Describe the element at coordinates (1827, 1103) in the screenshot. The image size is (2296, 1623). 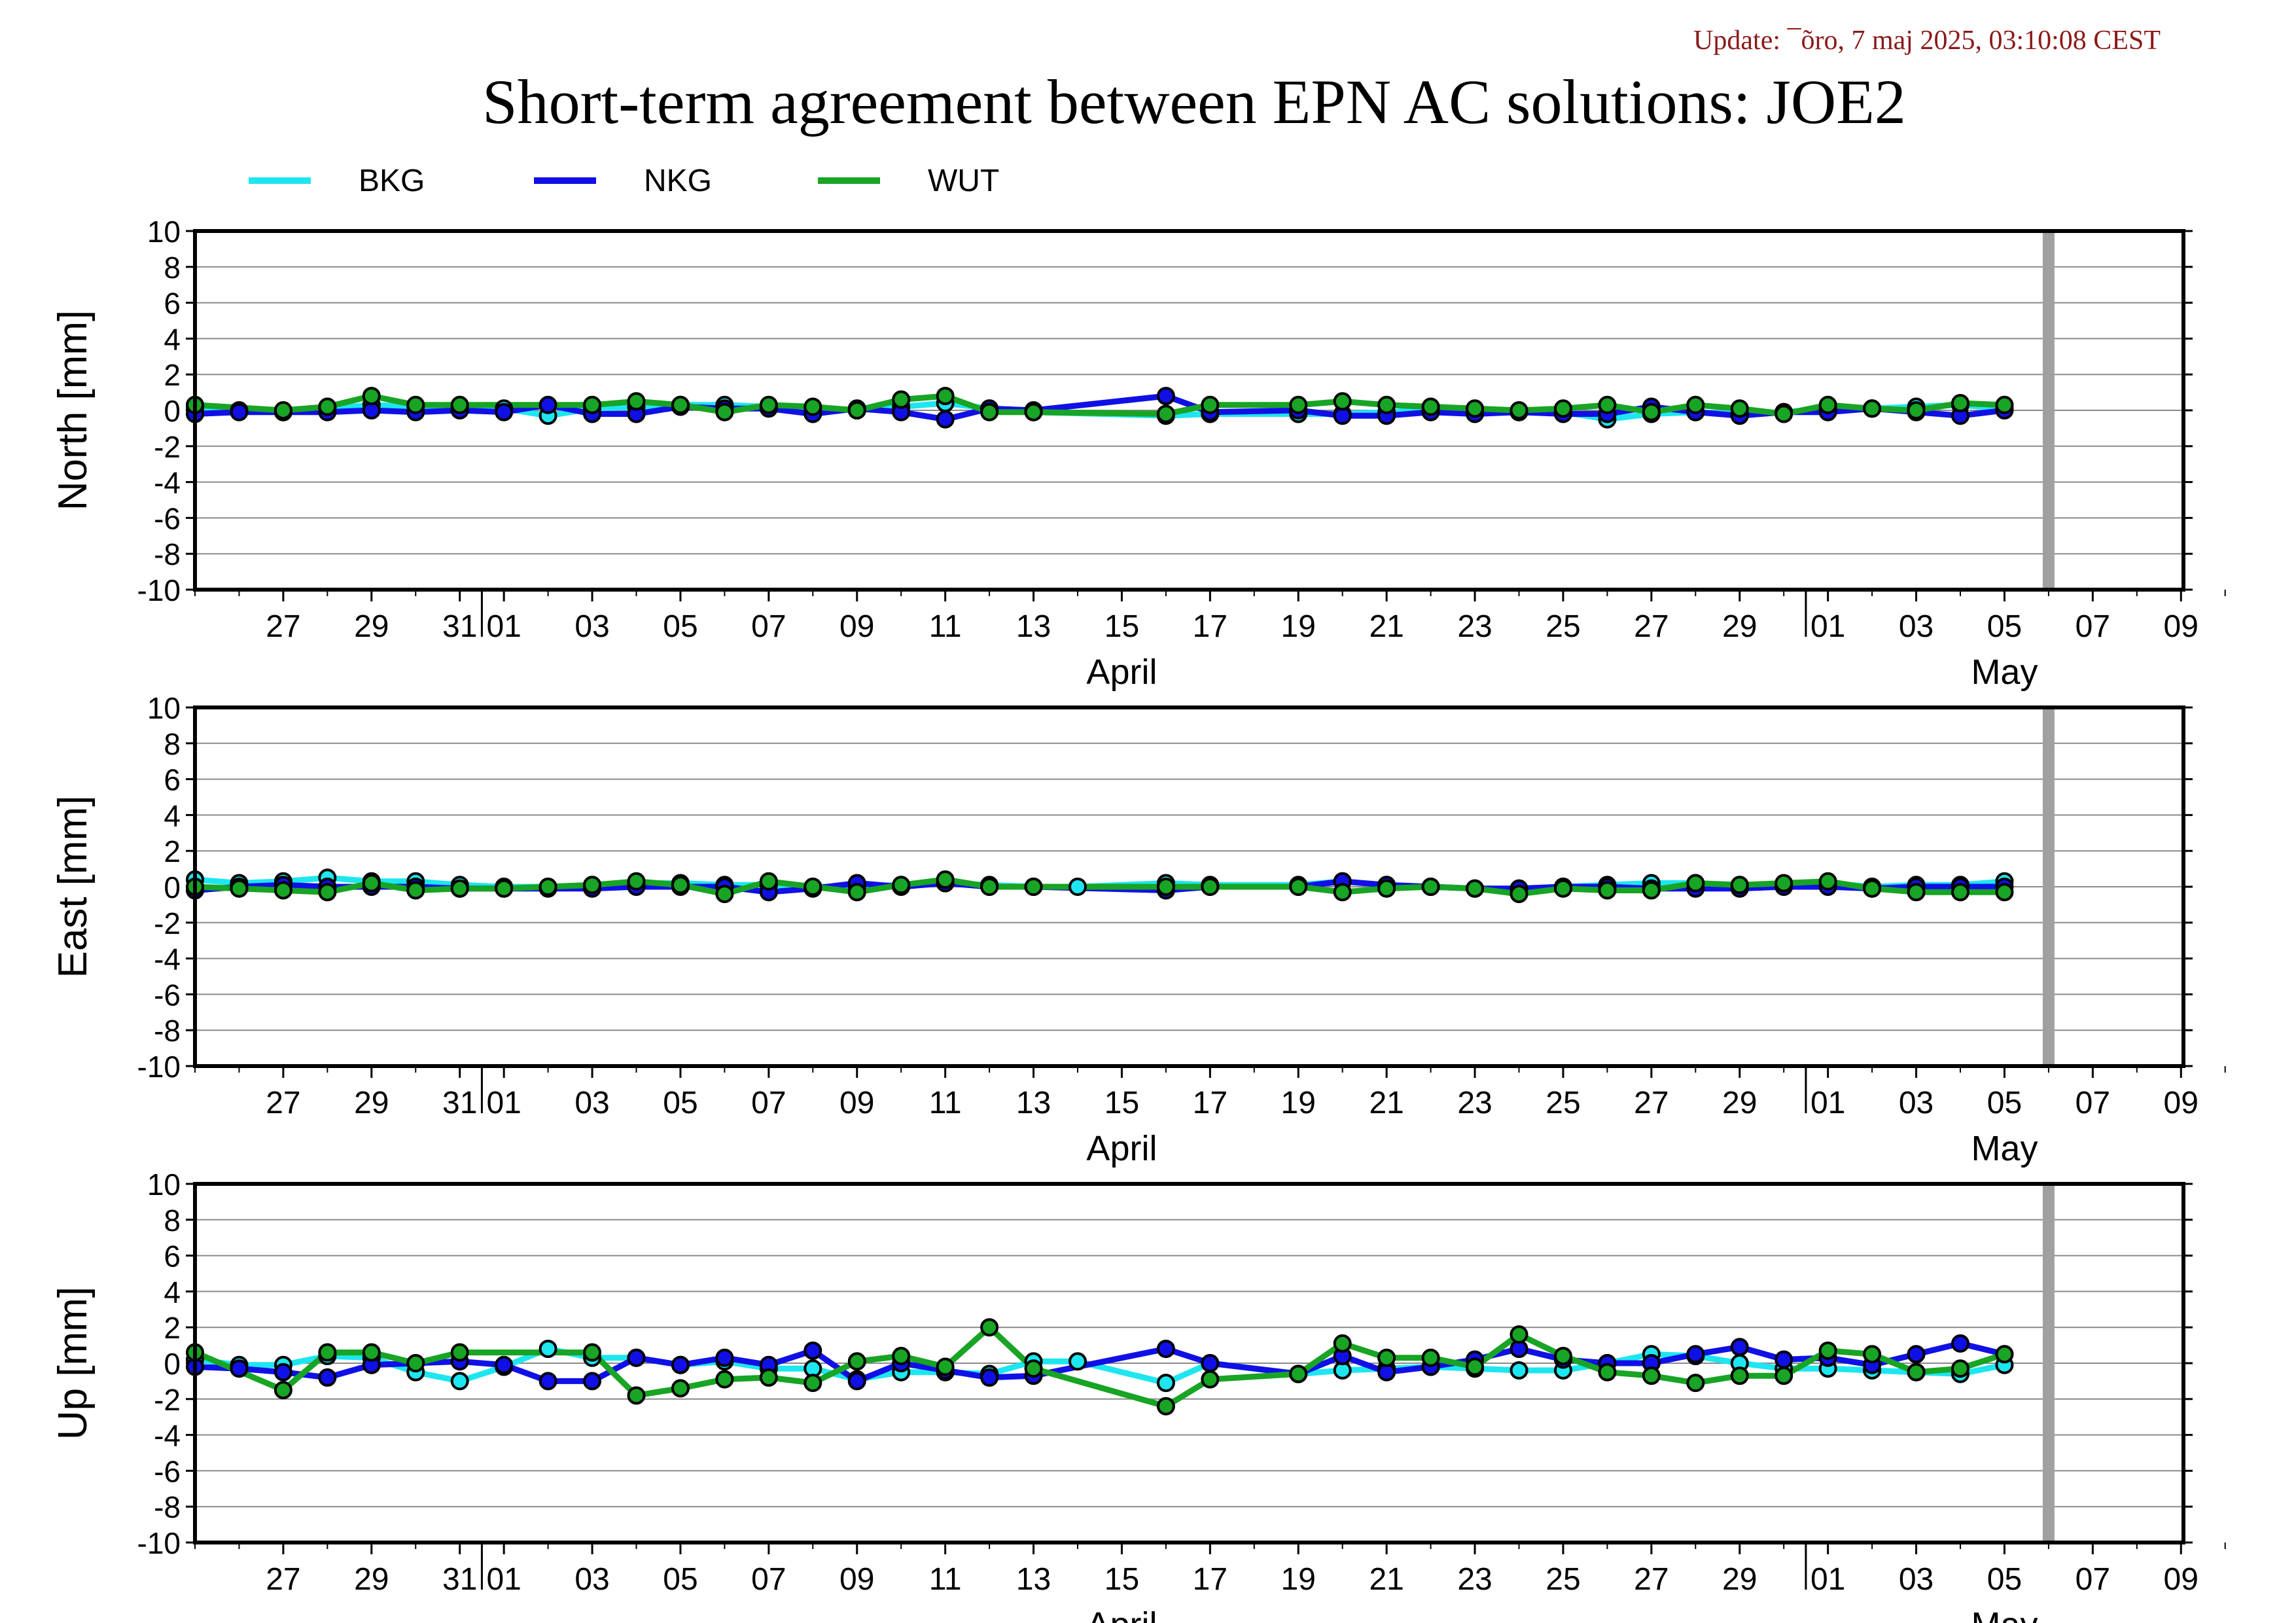
I see `x-tick-label: 01` at that location.